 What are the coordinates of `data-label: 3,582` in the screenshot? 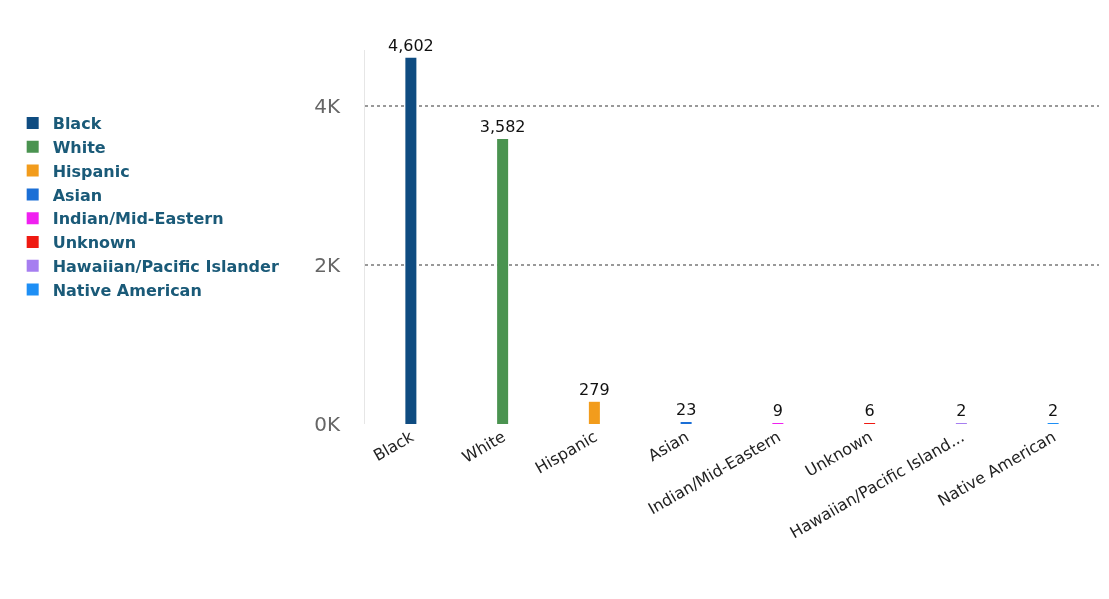 It's located at (502, 126).